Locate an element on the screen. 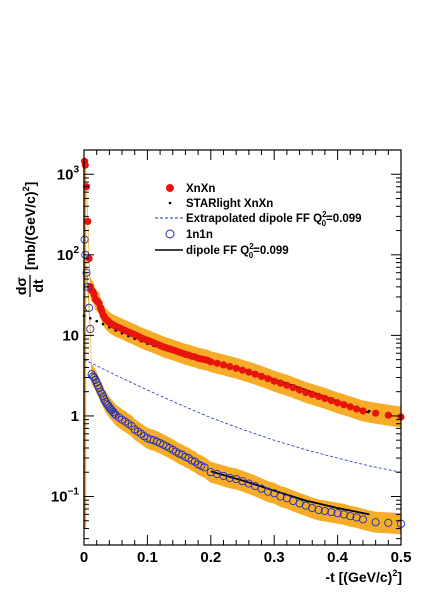 This screenshot has width=424, height=600. legend-marker-1n1n is located at coordinates (170, 234).